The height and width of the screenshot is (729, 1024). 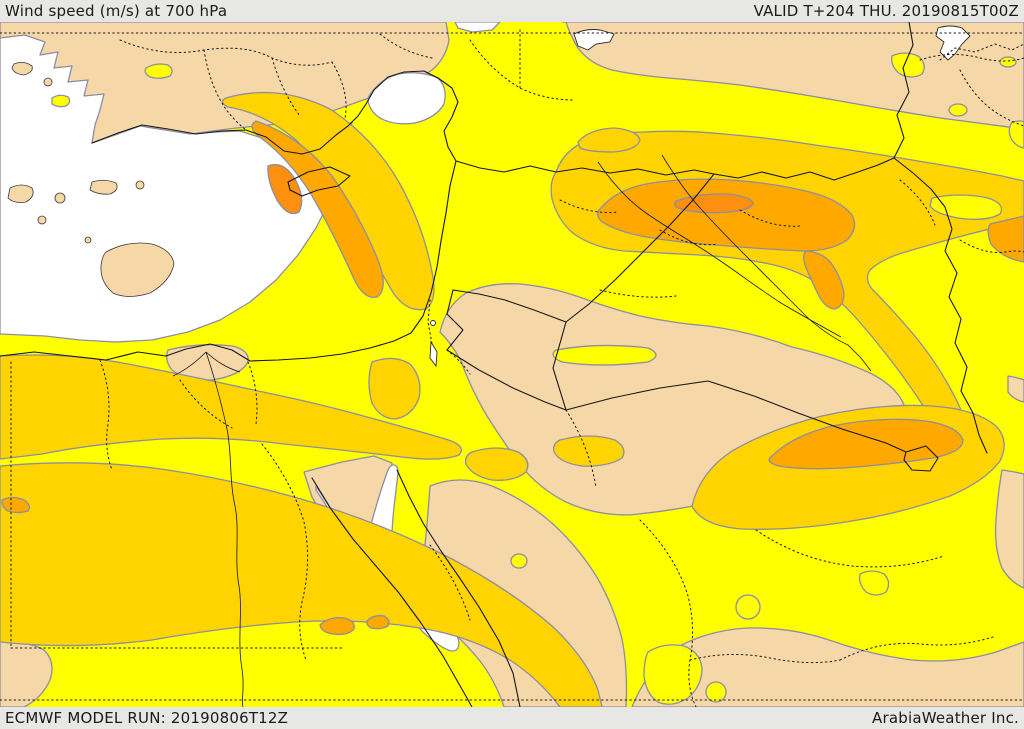 What do you see at coordinates (675, 169) in the screenshot?
I see `turkey-southern-border` at bounding box center [675, 169].